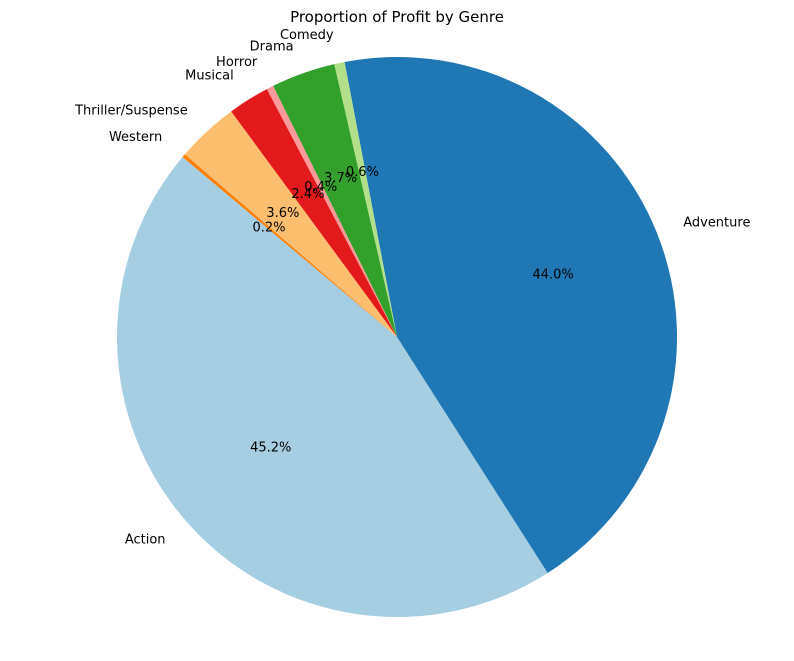 The image size is (794, 661). Describe the element at coordinates (268, 228) in the screenshot. I see `slice-percent-label: 0.2%` at that location.